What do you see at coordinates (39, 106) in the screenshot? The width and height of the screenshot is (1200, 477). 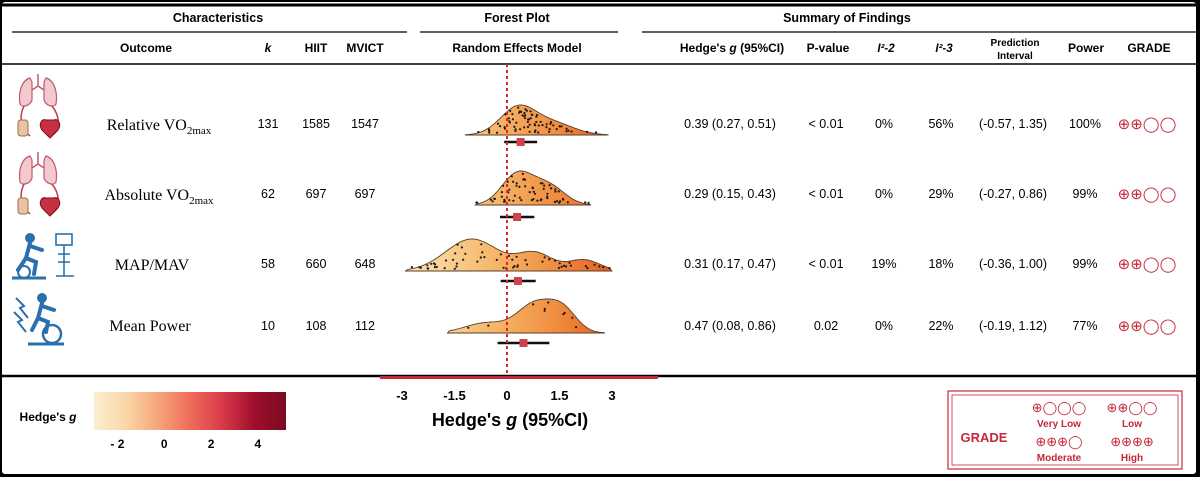 I see `lungs-heart-icon` at bounding box center [39, 106].